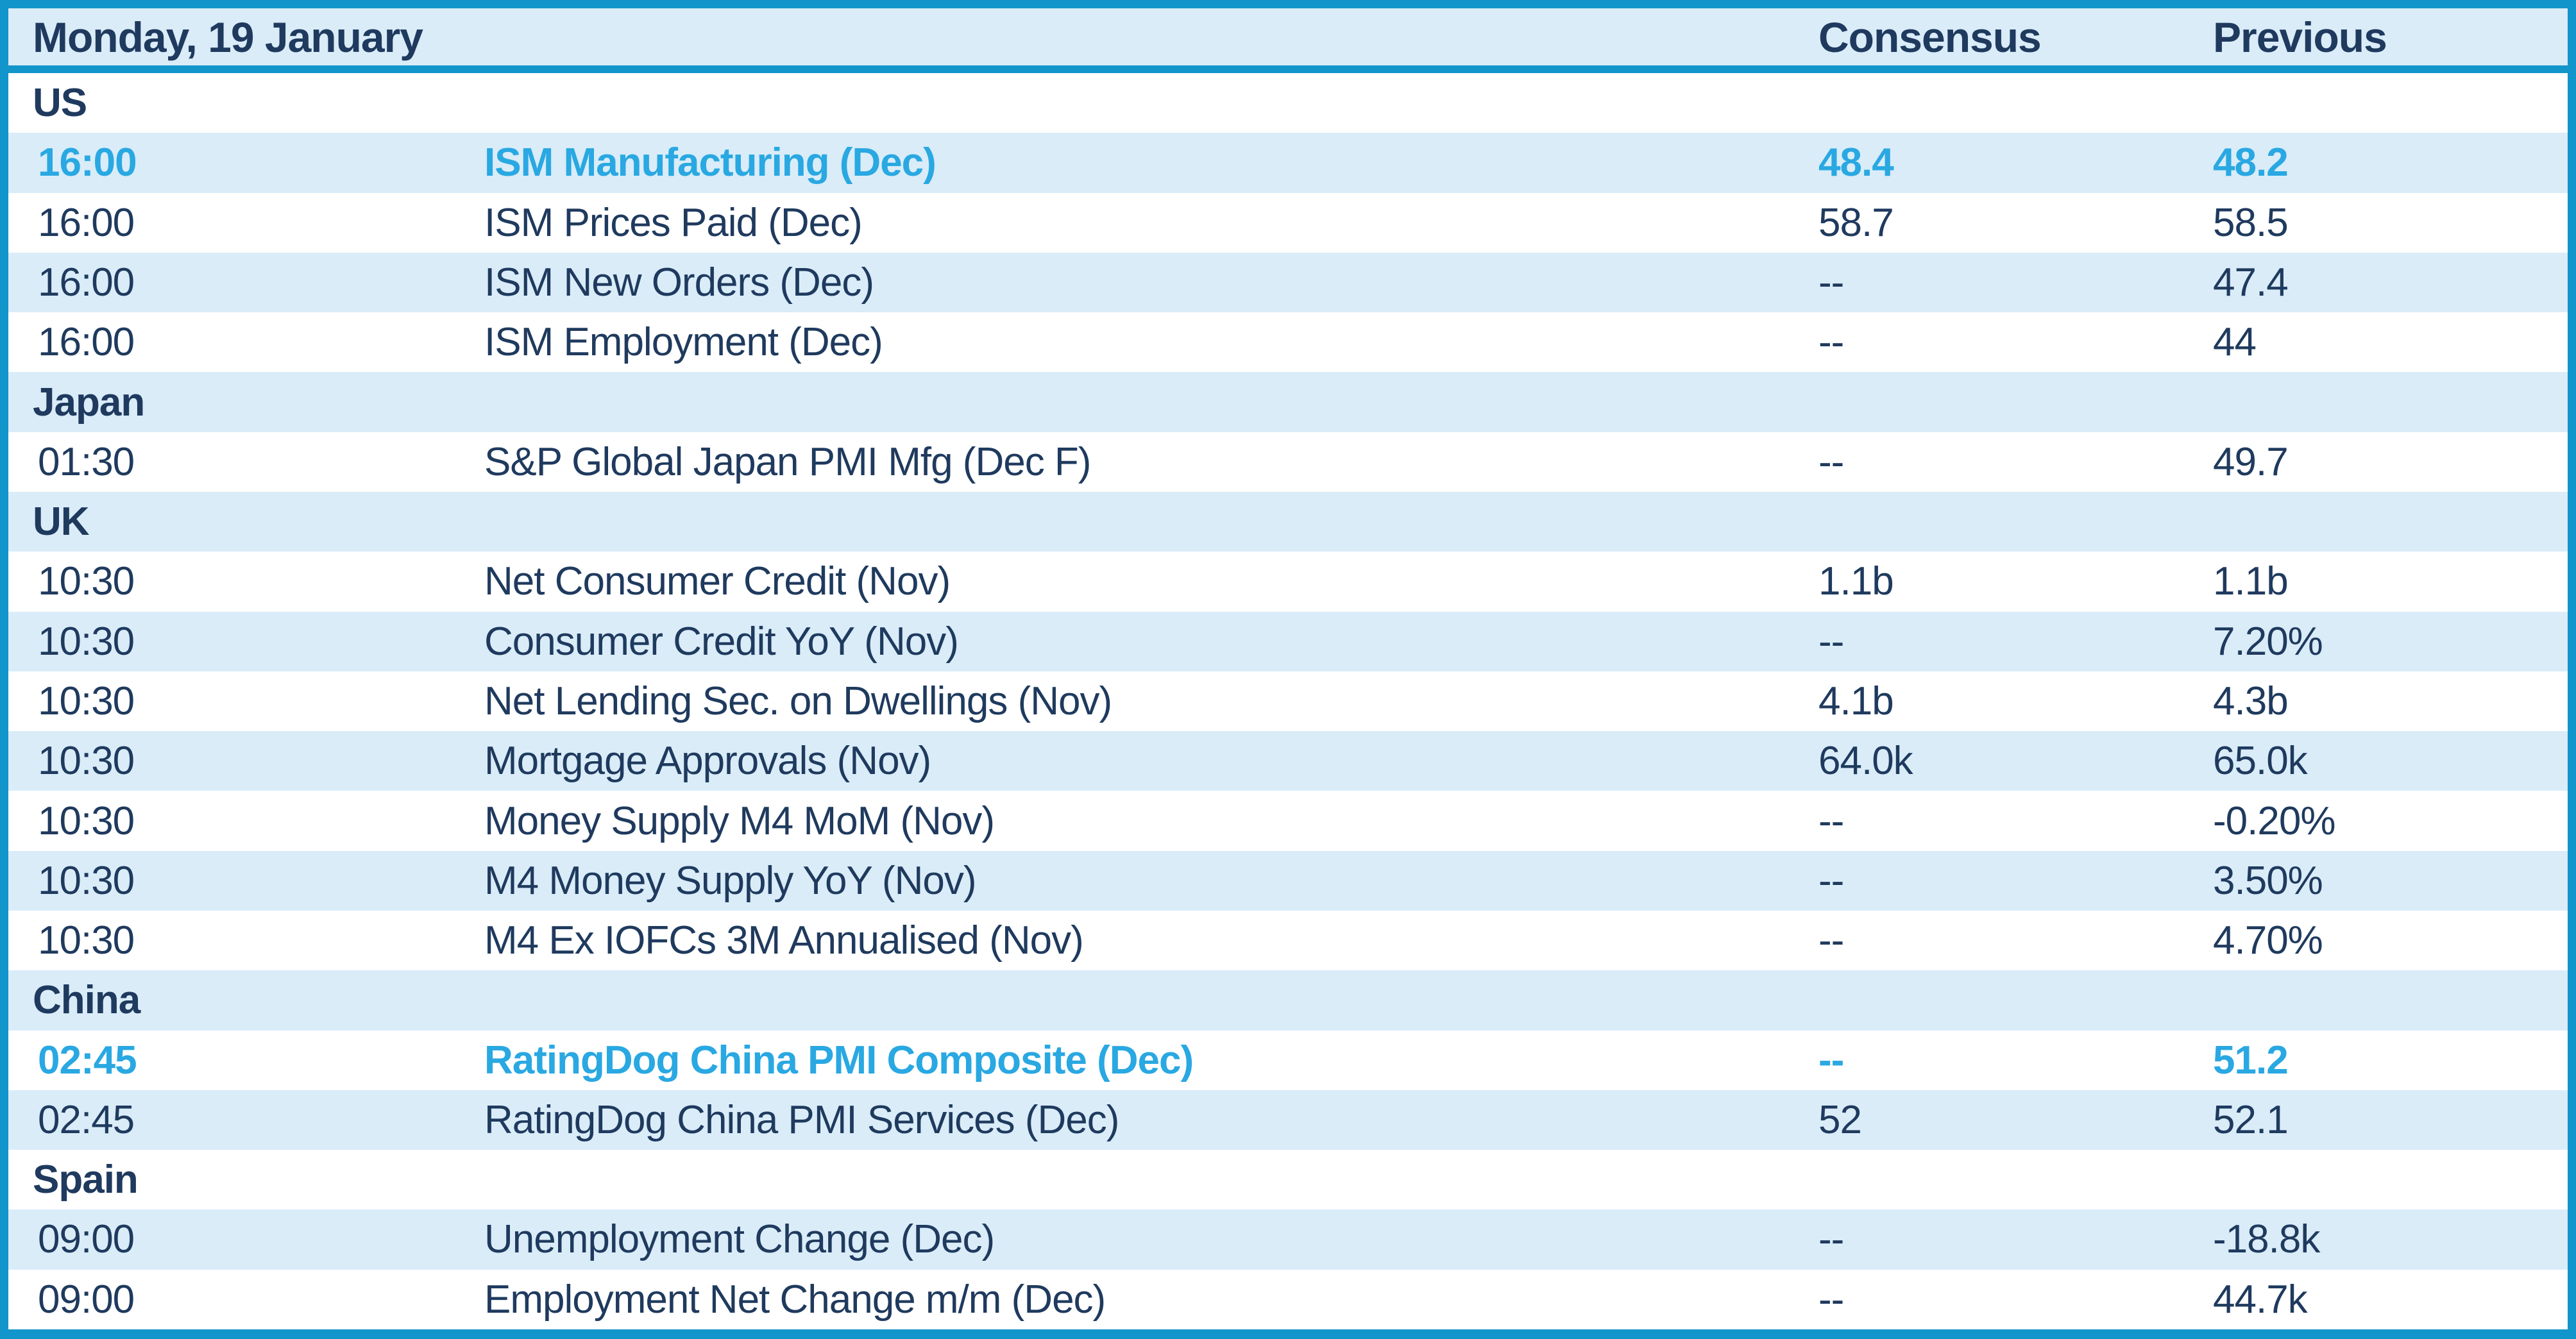  I want to click on event-row: 09:00 Unemployment Change (Dec) -- -18.8k, so click(1288, 1240).